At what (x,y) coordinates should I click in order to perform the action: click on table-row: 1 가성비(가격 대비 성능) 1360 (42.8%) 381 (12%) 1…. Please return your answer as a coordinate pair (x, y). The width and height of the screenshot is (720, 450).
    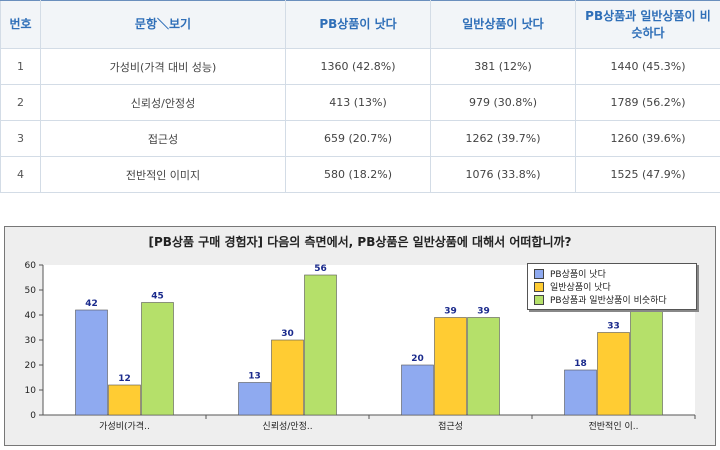
    Looking at the image, I should click on (360, 66).